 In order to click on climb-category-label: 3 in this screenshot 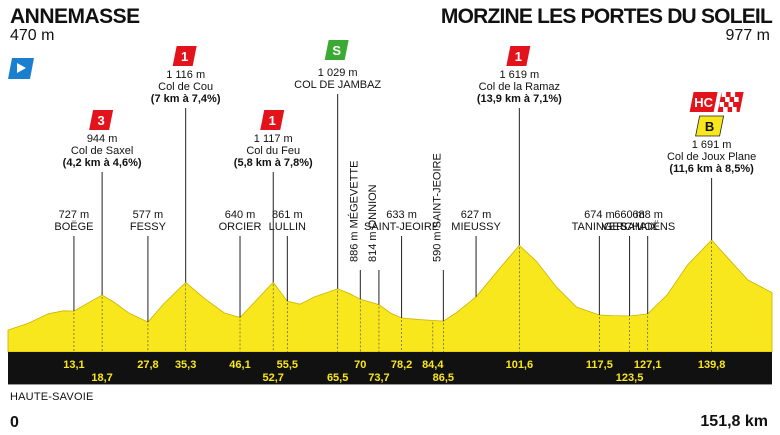, I will do `click(100, 120)`.